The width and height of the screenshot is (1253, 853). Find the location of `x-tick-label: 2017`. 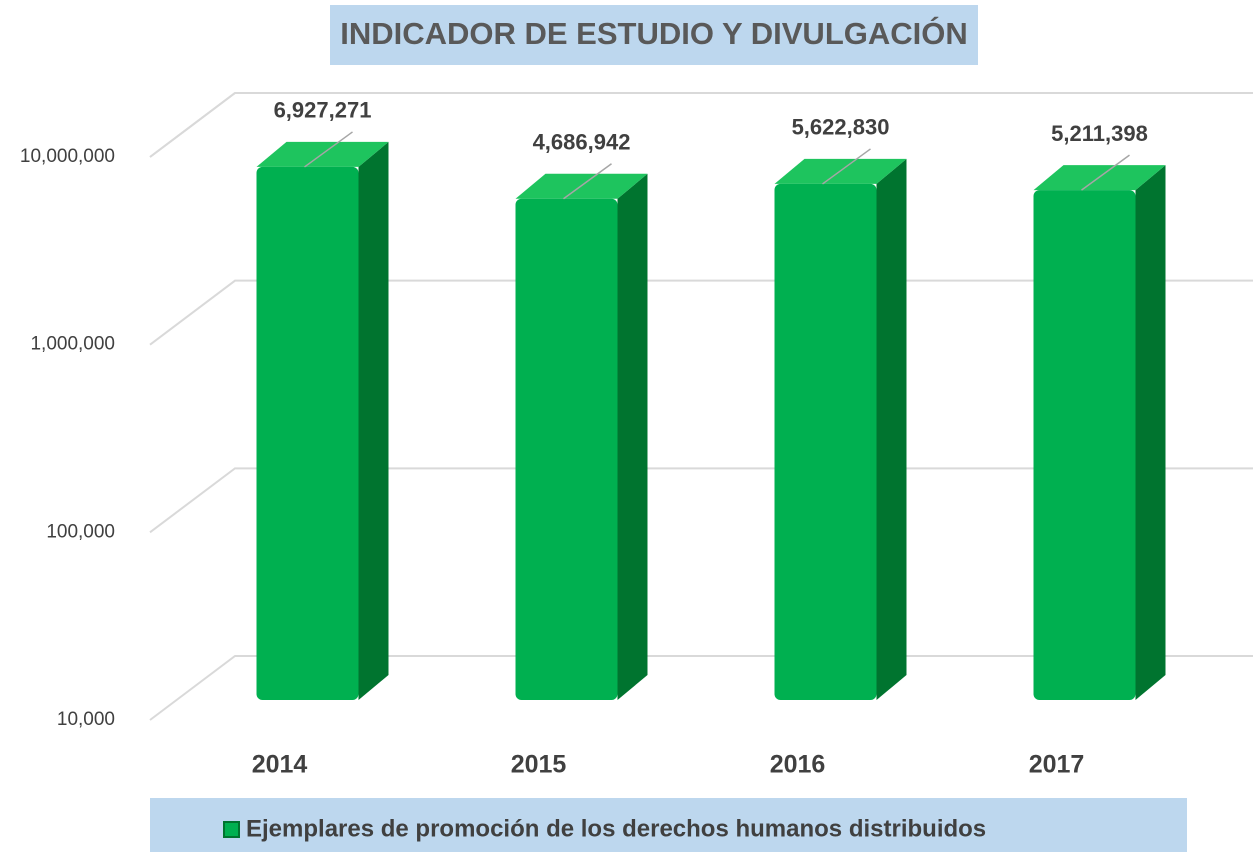

x-tick-label: 2017 is located at coordinates (1057, 765).